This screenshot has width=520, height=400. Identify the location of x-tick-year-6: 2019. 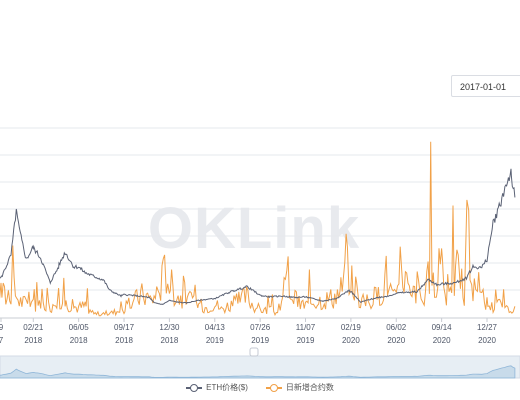
(260, 340).